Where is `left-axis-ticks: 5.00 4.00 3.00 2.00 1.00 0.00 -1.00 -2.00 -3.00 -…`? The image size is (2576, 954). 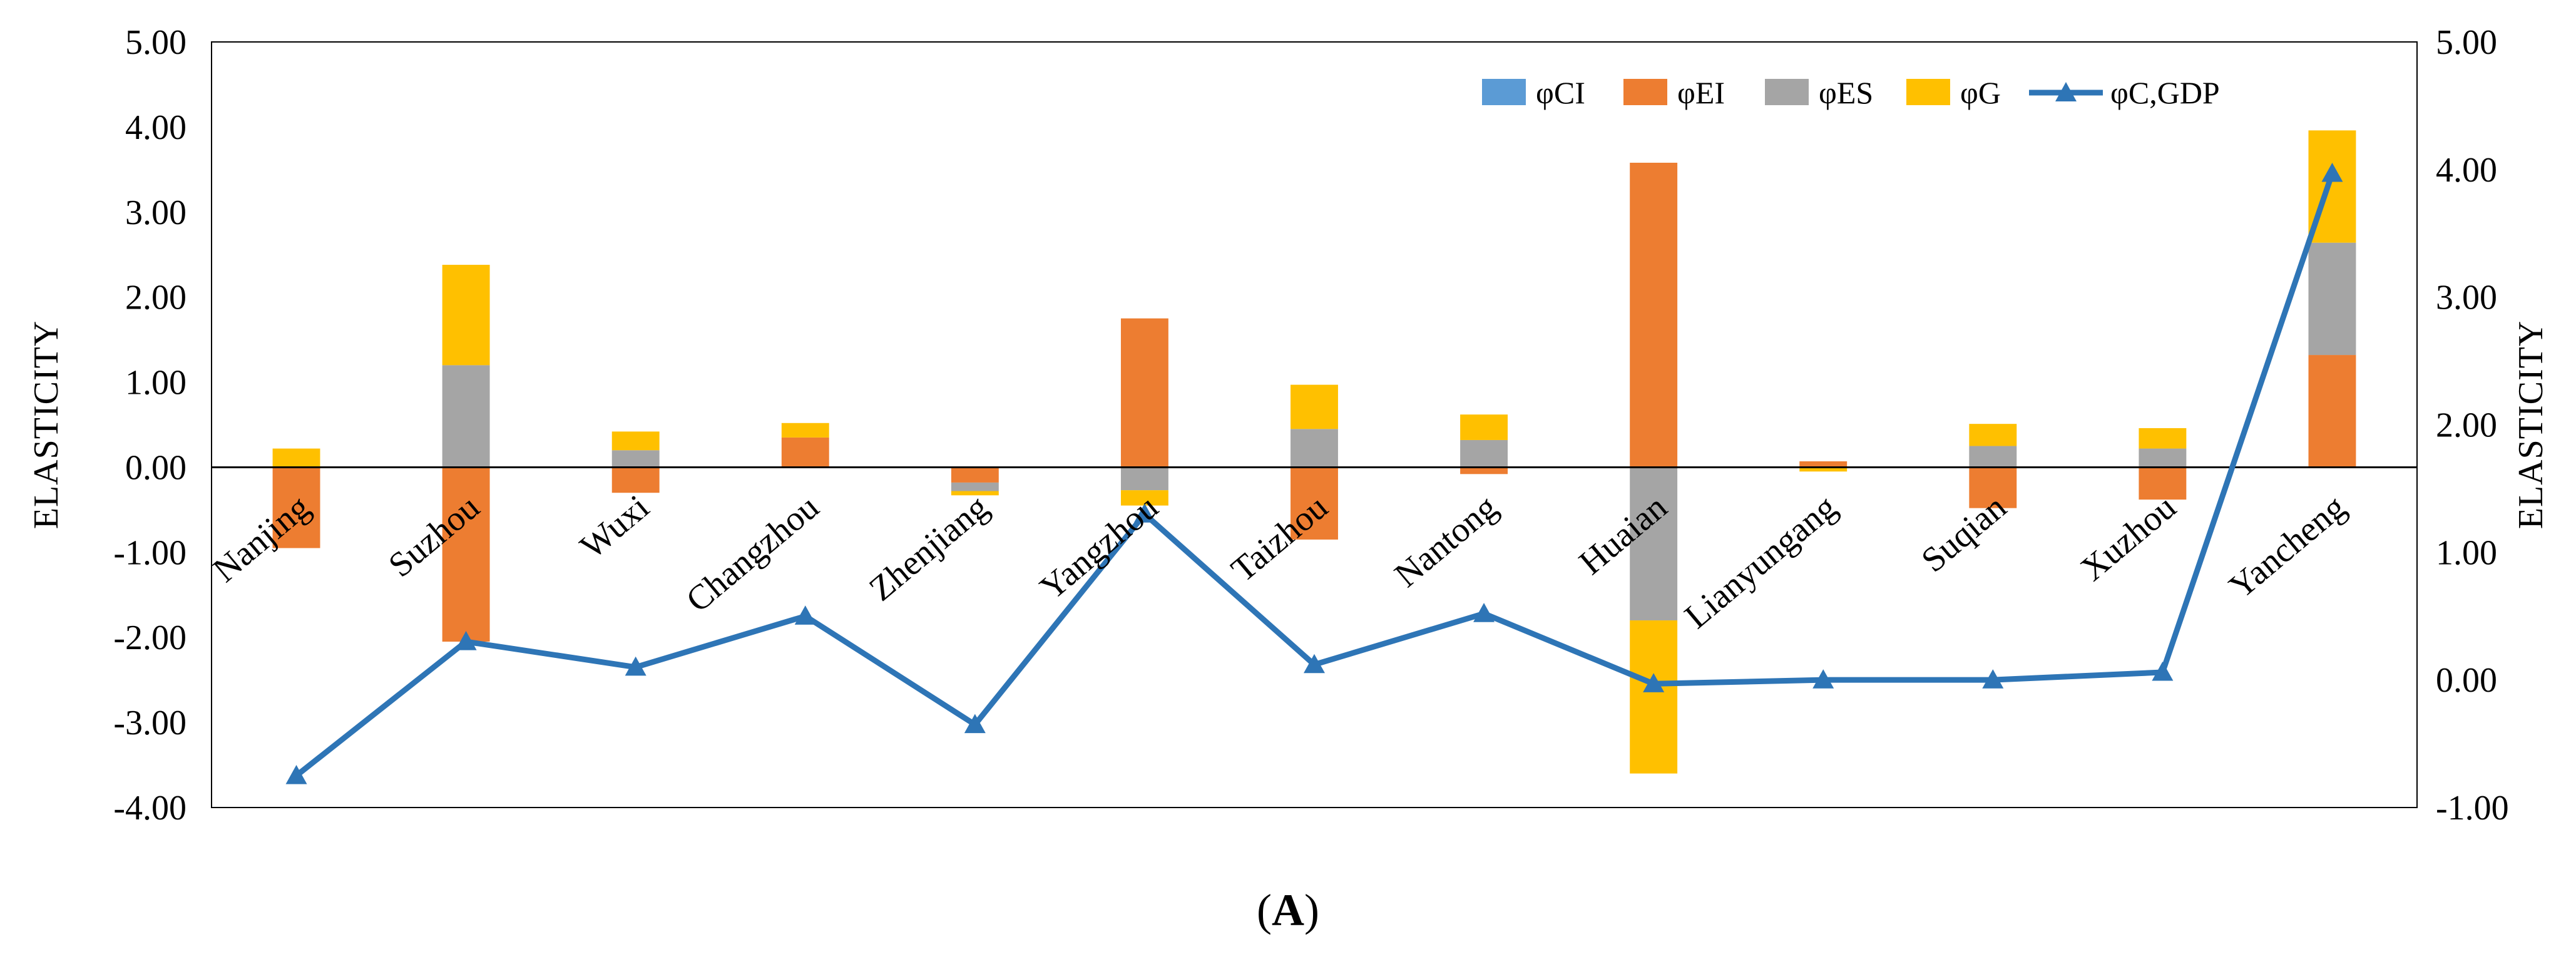 left-axis-ticks: 5.00 4.00 3.00 2.00 1.00 0.00 -1.00 -2.00 -3.00 -… is located at coordinates (150, 426).